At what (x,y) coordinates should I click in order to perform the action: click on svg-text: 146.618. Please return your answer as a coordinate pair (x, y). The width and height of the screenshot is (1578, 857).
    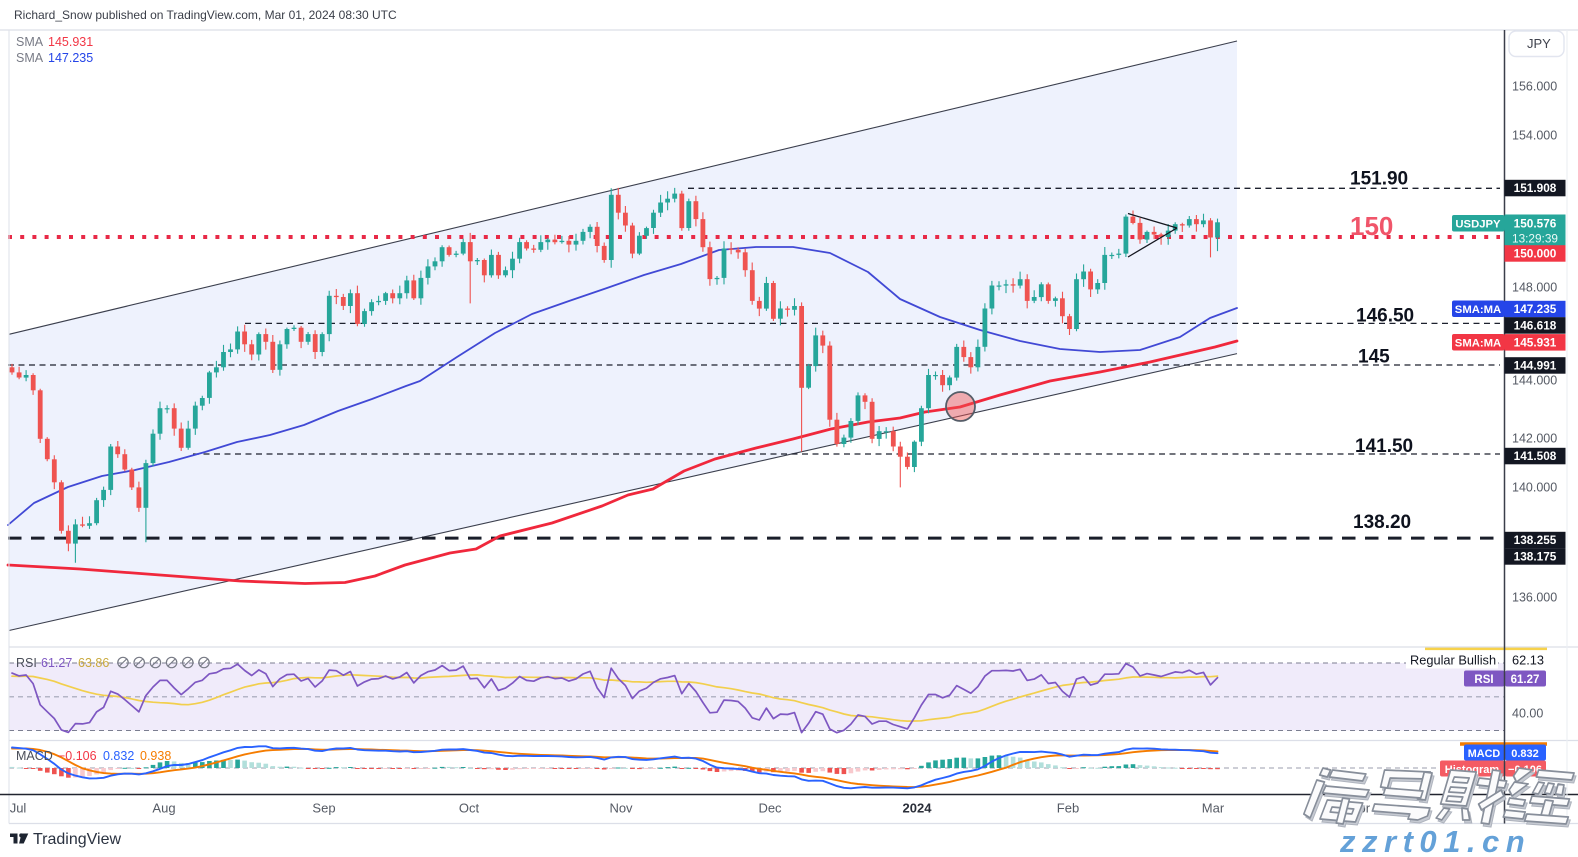
    Looking at the image, I should click on (1535, 326).